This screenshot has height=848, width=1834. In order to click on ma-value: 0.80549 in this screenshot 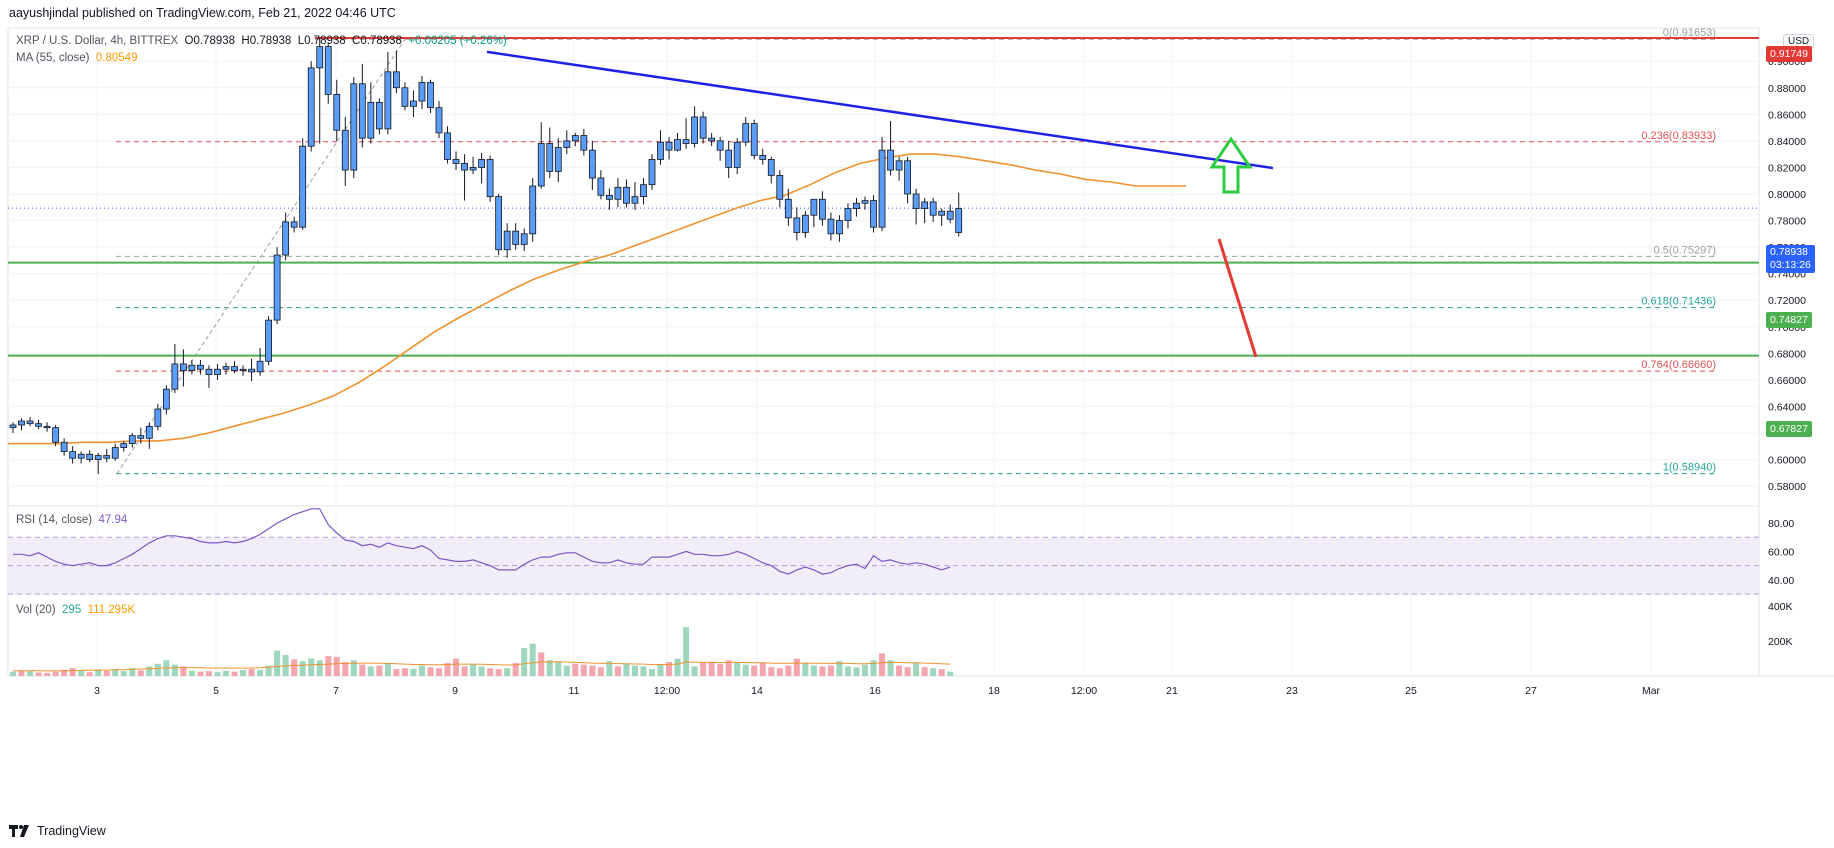, I will do `click(116, 58)`.